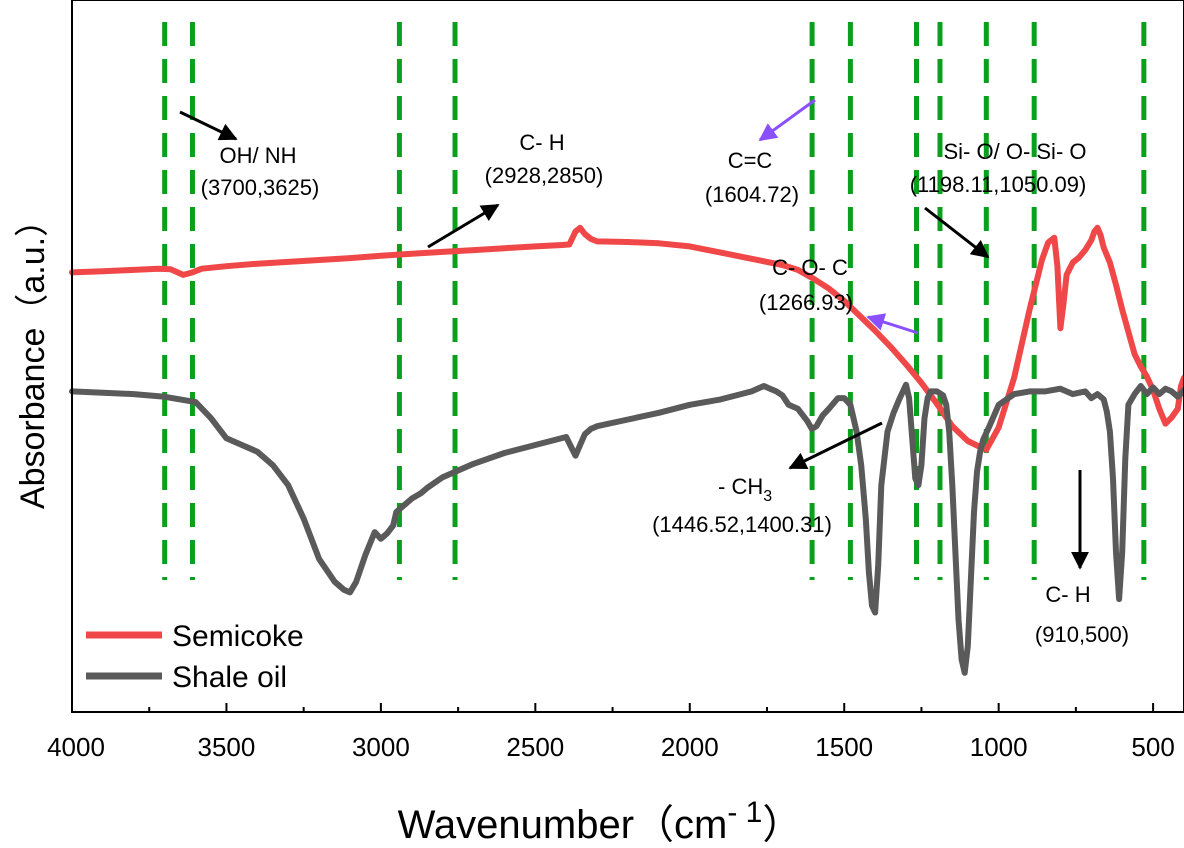 This screenshot has height=848, width=1184. I want to click on annotation-coc-value: (1266.93), so click(806, 302).